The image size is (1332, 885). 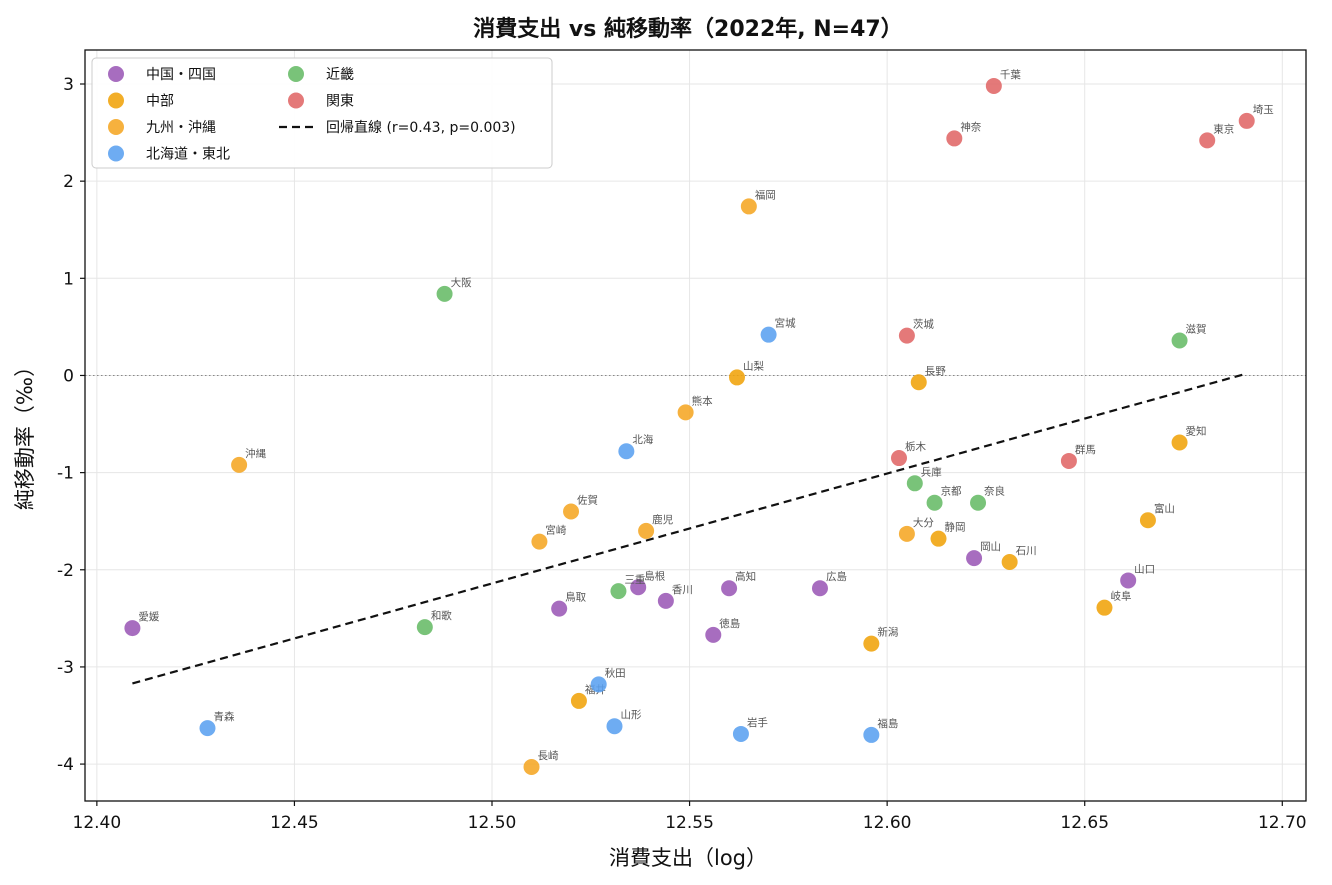 What do you see at coordinates (615, 672) in the screenshot?
I see `data-point-label: 秋田` at bounding box center [615, 672].